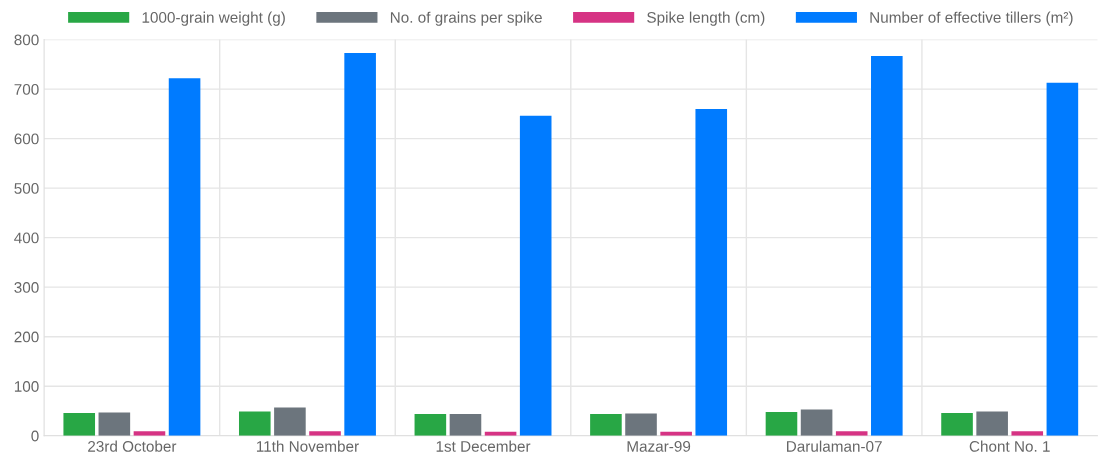  Describe the element at coordinates (26, 139) in the screenshot. I see `y-tick-label: 600` at that location.